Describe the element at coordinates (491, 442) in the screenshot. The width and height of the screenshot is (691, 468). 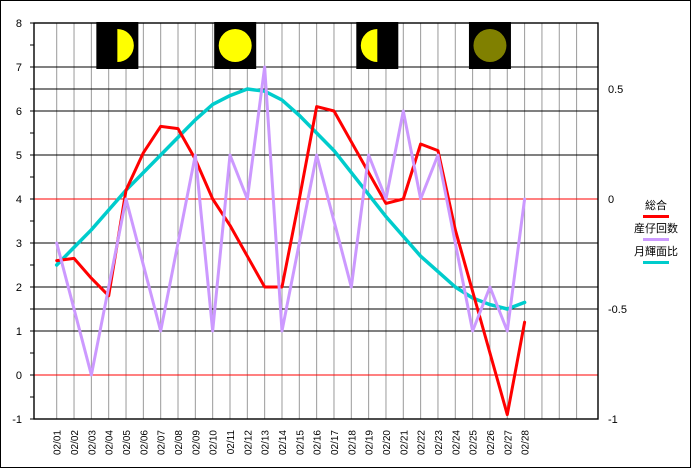
I see `x-axis-label: 02/26` at that location.